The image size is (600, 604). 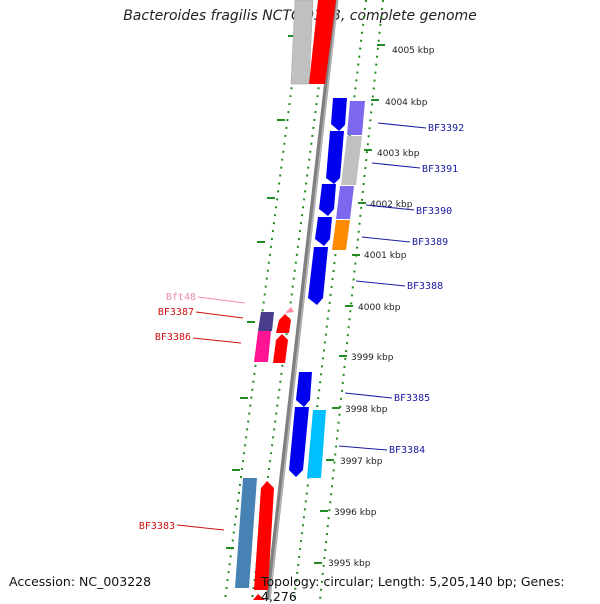 I want to click on gene-steelblue, so click(x=246, y=533).